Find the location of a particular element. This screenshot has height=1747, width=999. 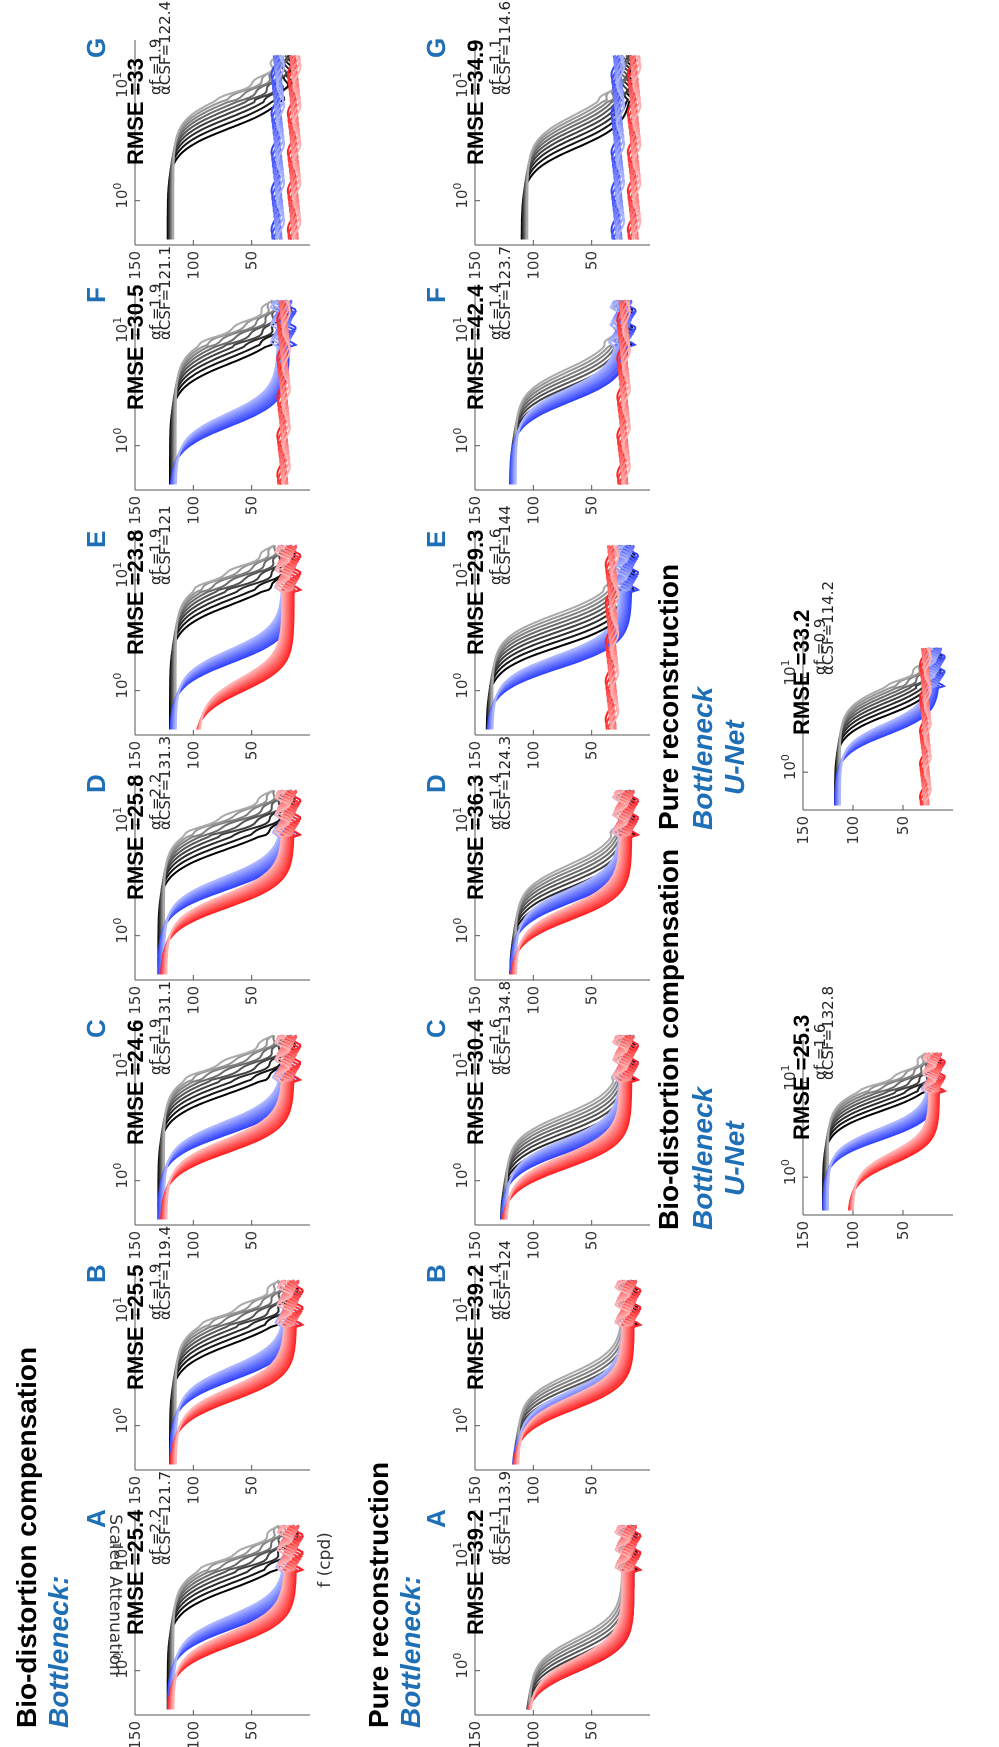

header-unet-pure-unet: U-Net is located at coordinates (734, 757).